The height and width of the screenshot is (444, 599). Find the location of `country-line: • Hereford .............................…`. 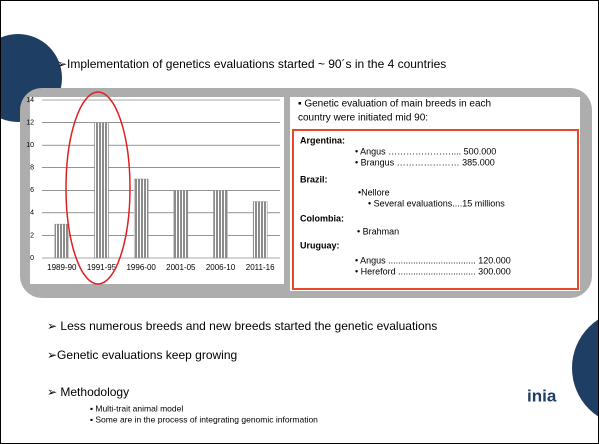

country-line: • Hereford .............................… is located at coordinates (433, 271).